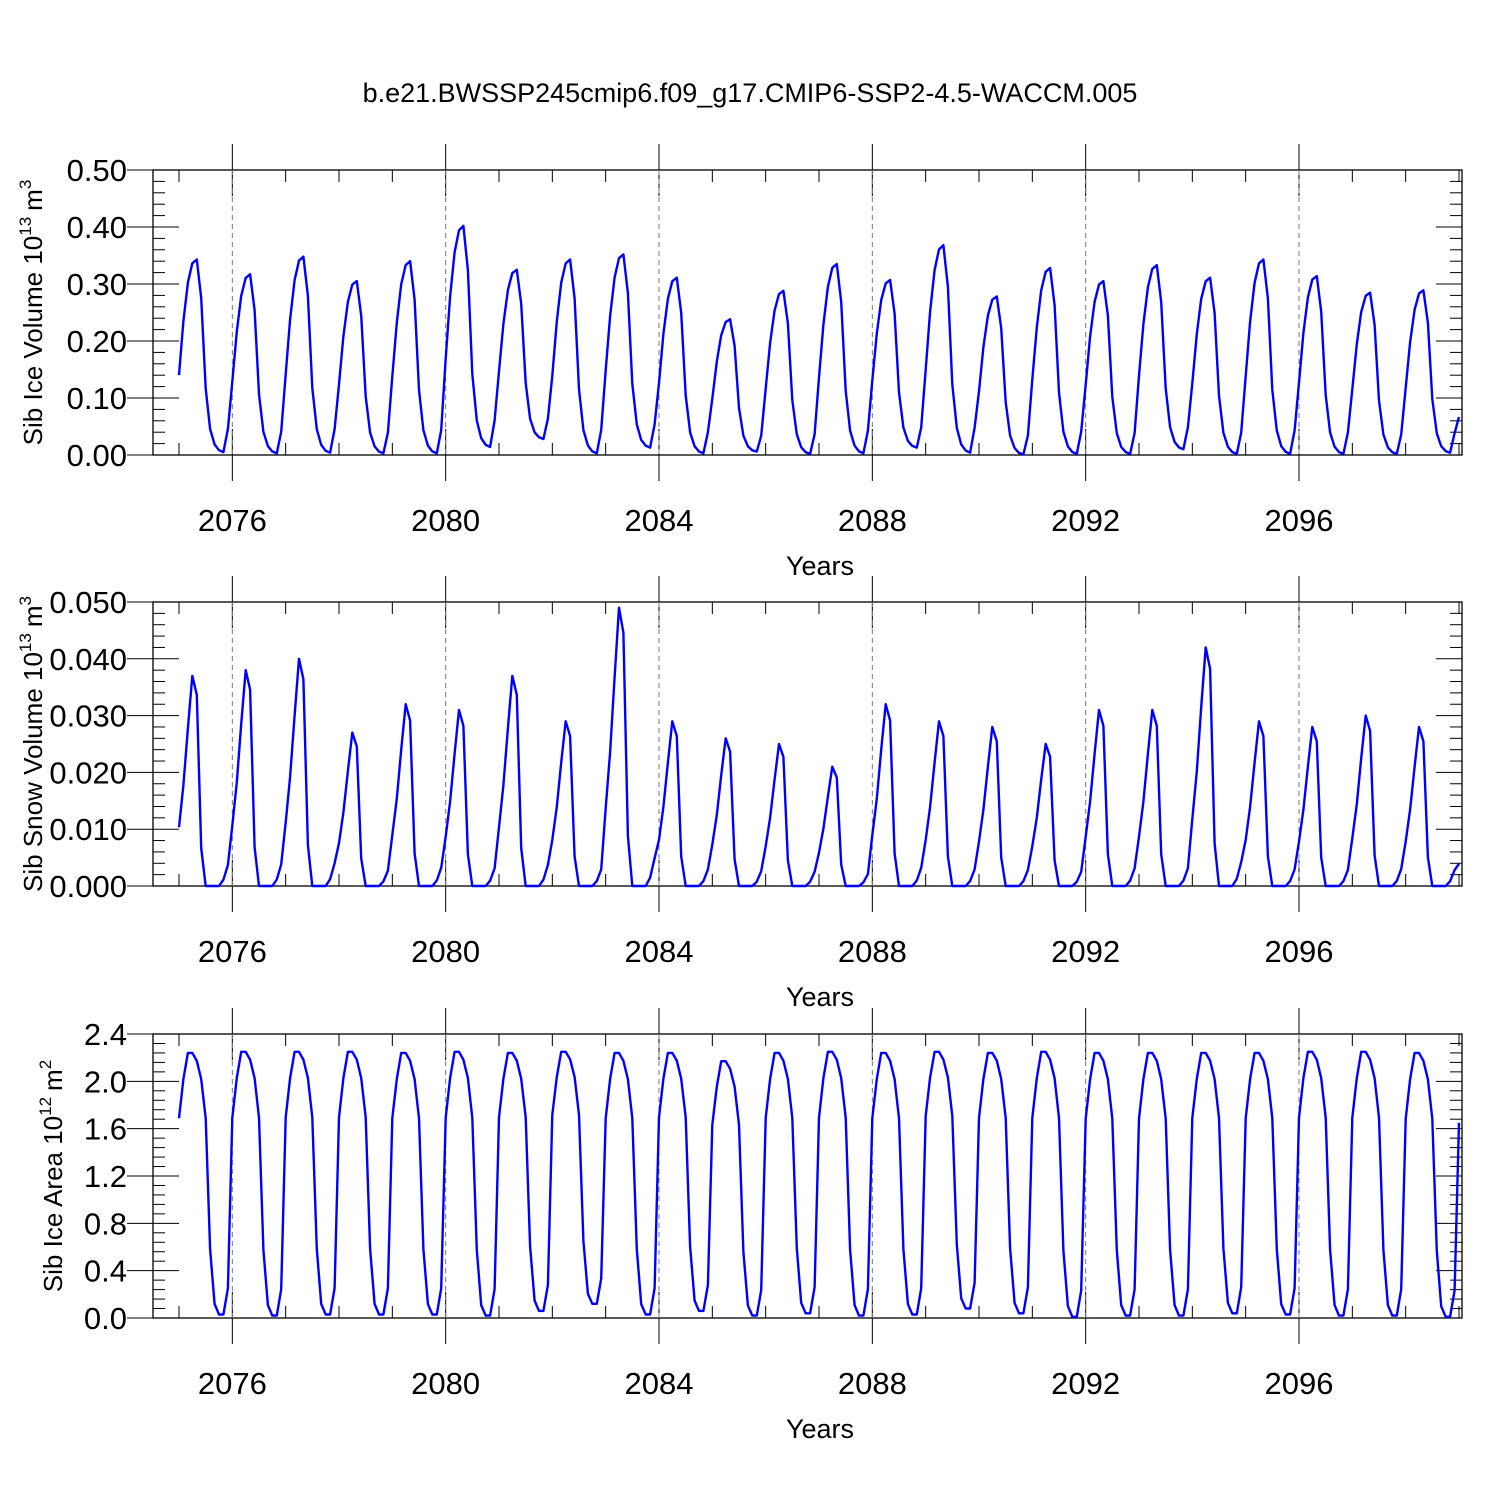 The image size is (1500, 1505). I want to click on y-tick-label: 0.50, so click(97, 170).